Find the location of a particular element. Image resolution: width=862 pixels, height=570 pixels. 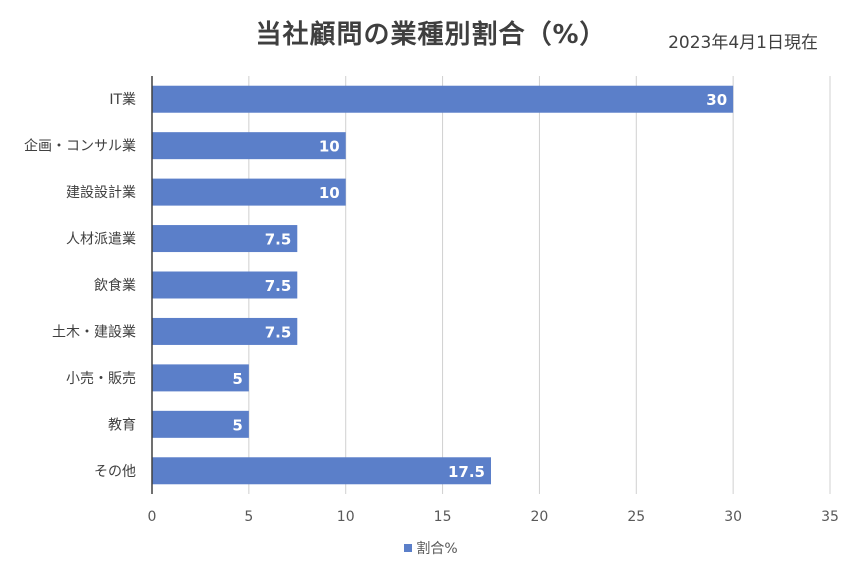

x-tick-label: 20 is located at coordinates (540, 517).